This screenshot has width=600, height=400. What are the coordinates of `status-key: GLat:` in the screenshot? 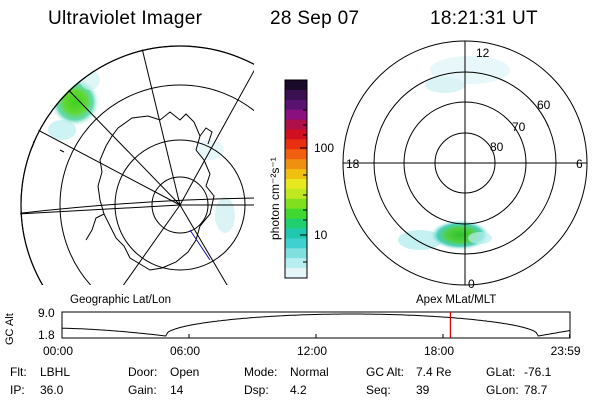 It's located at (501, 372).